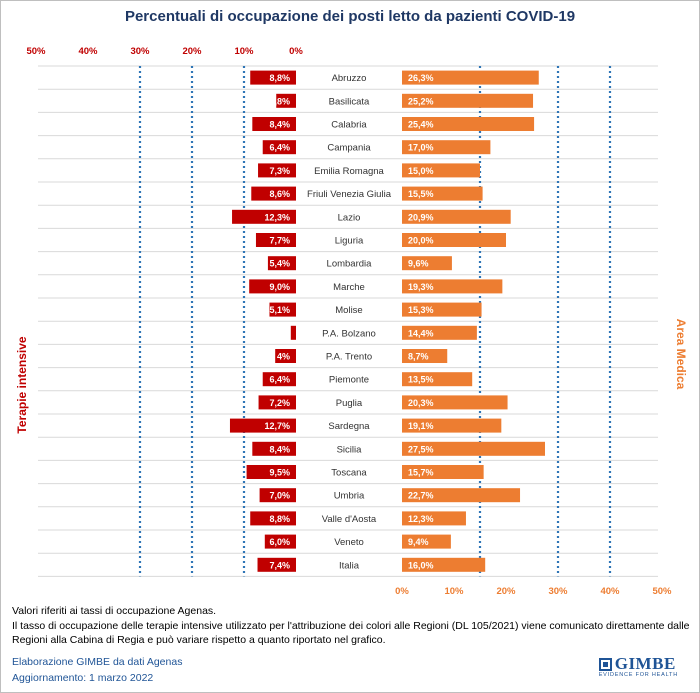  What do you see at coordinates (349, 171) in the screenshot?
I see `category-label: Emilia Romagna` at bounding box center [349, 171].